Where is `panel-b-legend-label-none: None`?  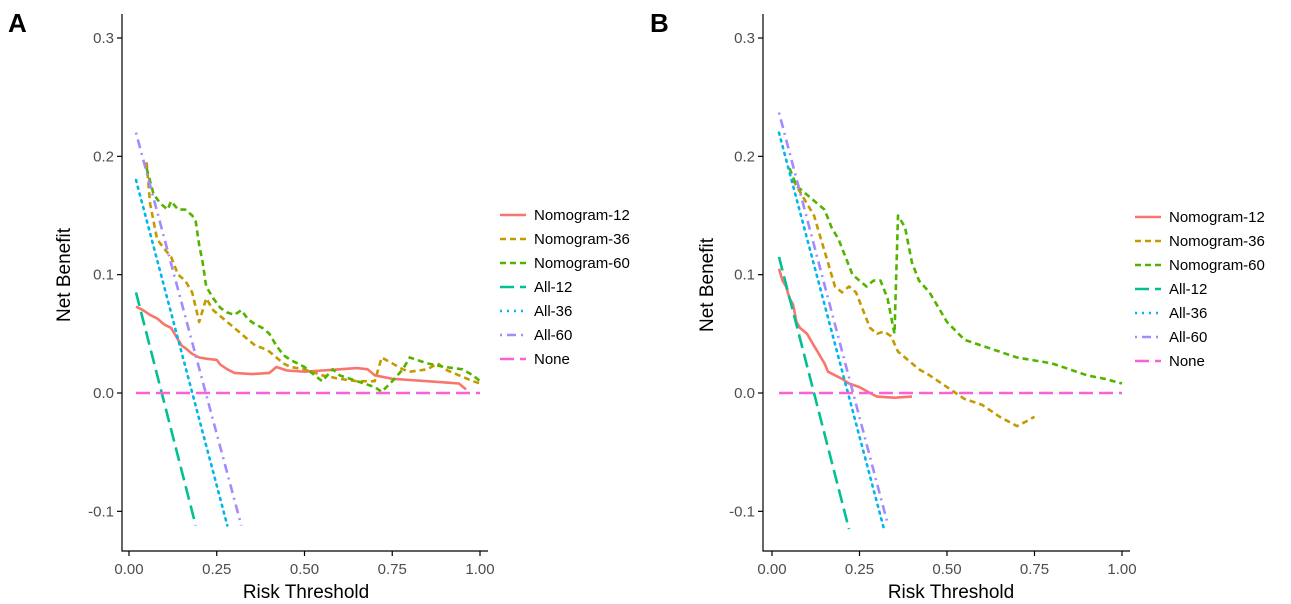
panel-b-legend-label-none: None is located at coordinates (1187, 361).